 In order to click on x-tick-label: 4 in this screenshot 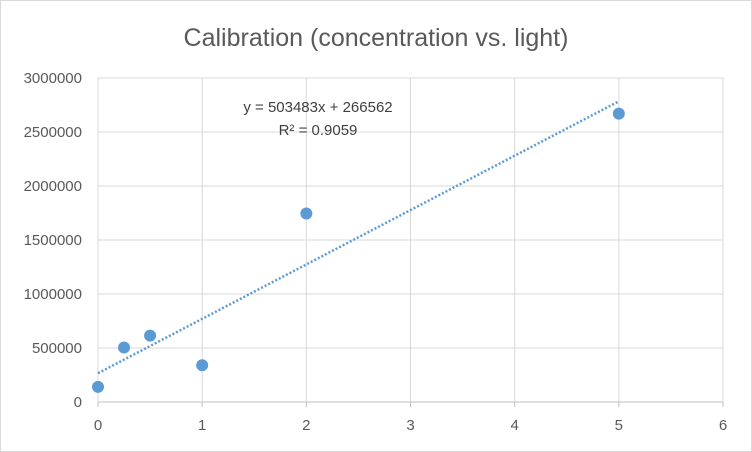, I will do `click(514, 425)`.